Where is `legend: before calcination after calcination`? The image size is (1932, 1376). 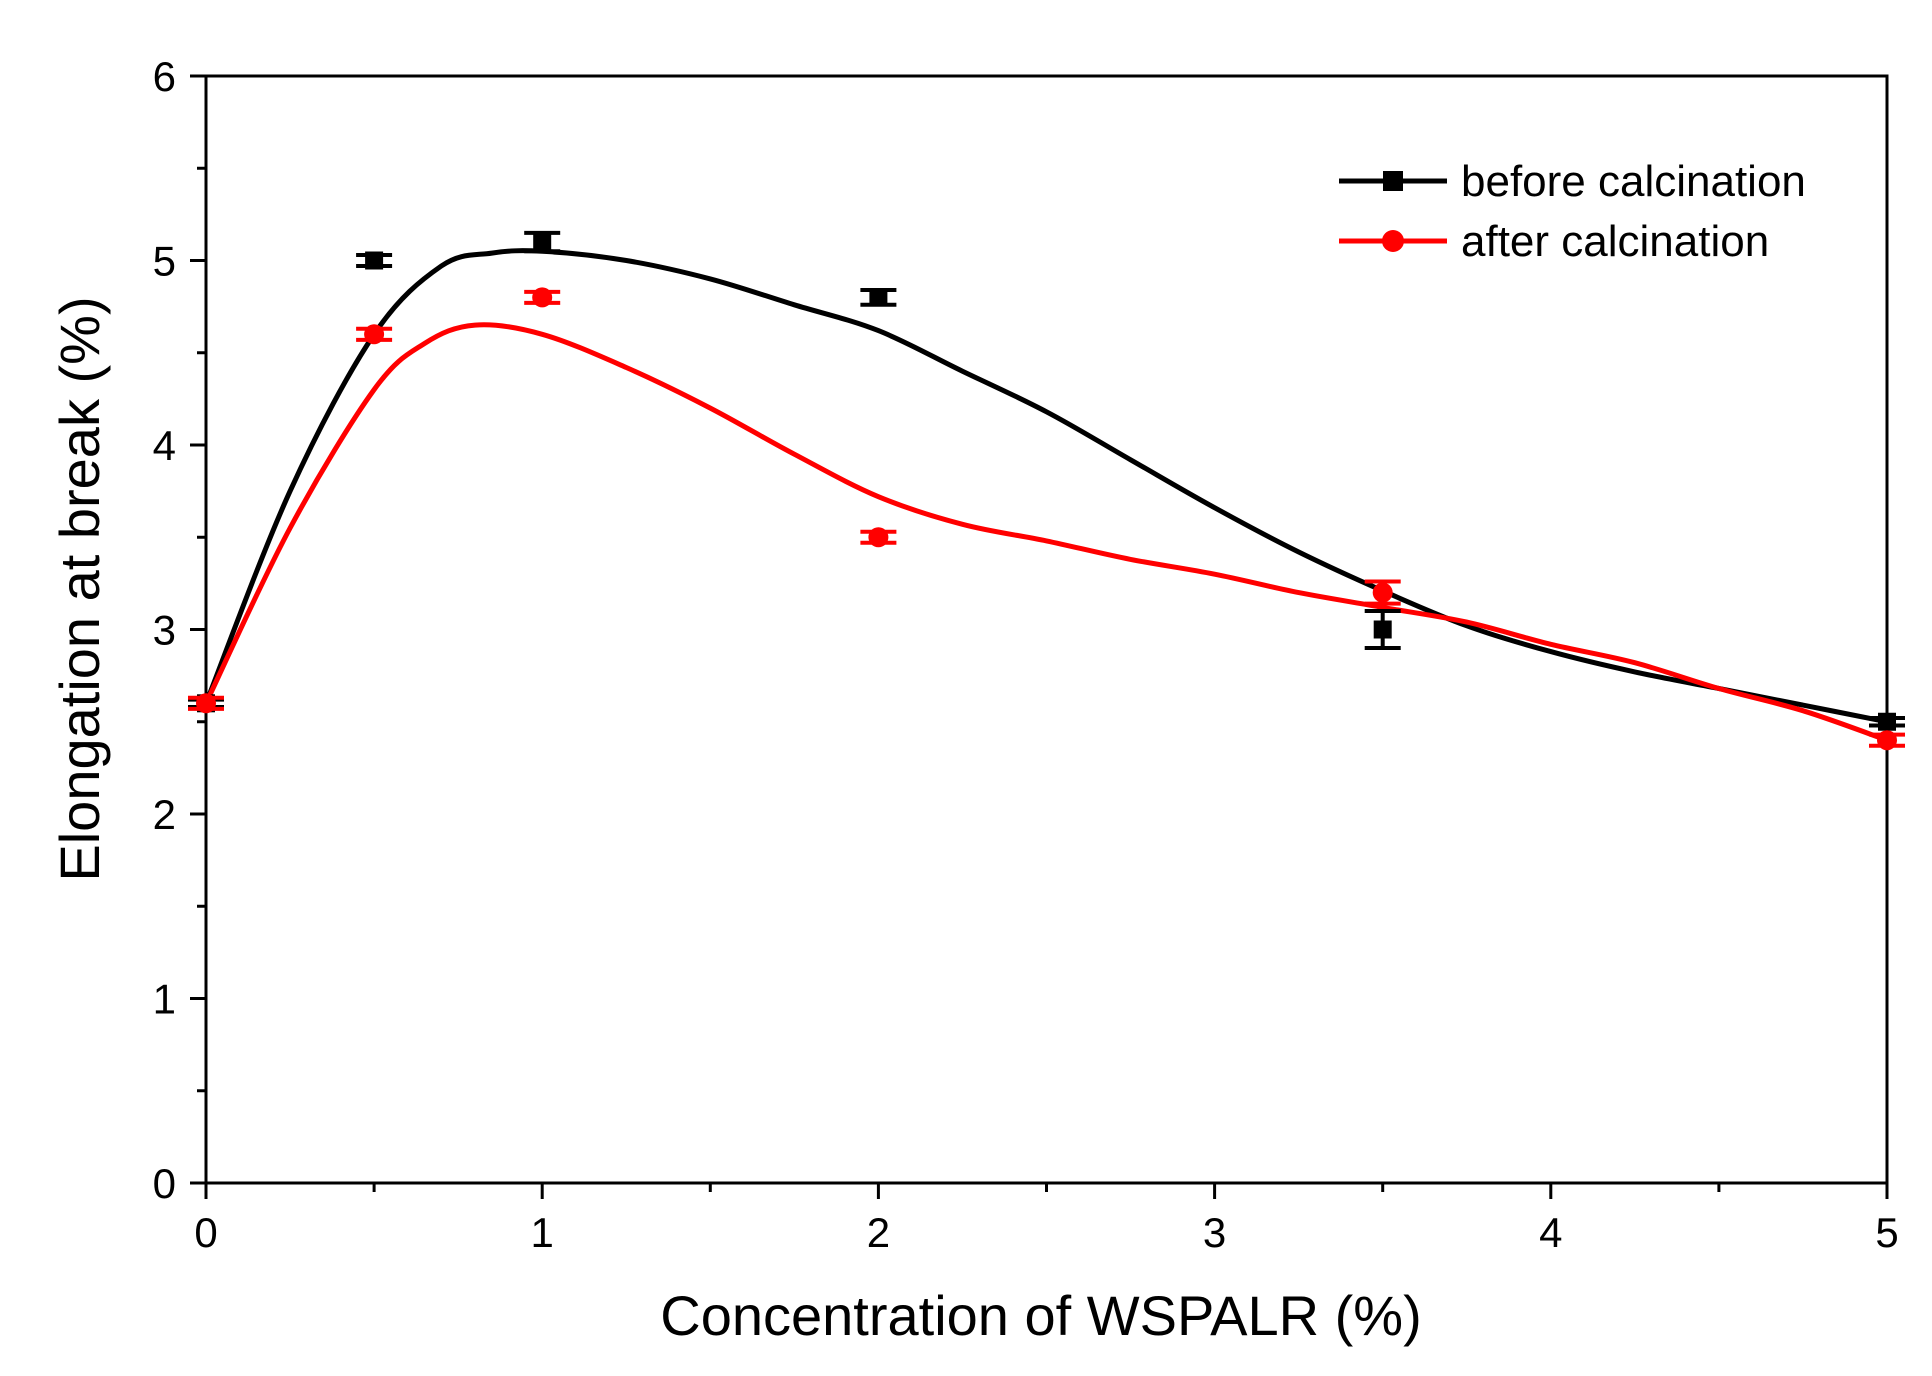 legend: before calcination after calcination is located at coordinates (1572, 211).